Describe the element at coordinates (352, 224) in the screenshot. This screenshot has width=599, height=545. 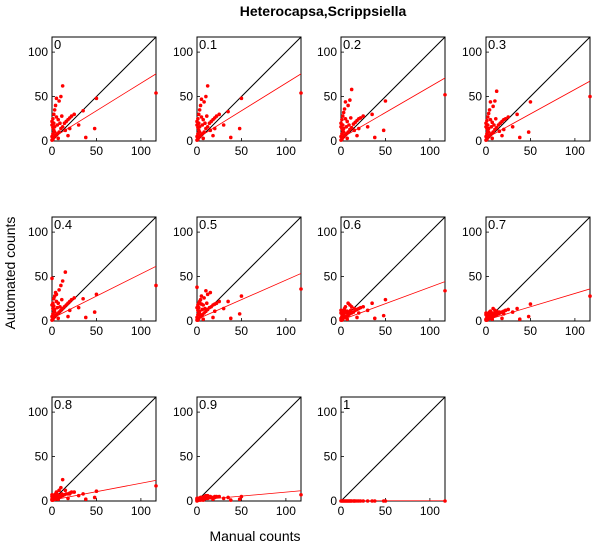
I see `subplot-label: 0.6` at that location.